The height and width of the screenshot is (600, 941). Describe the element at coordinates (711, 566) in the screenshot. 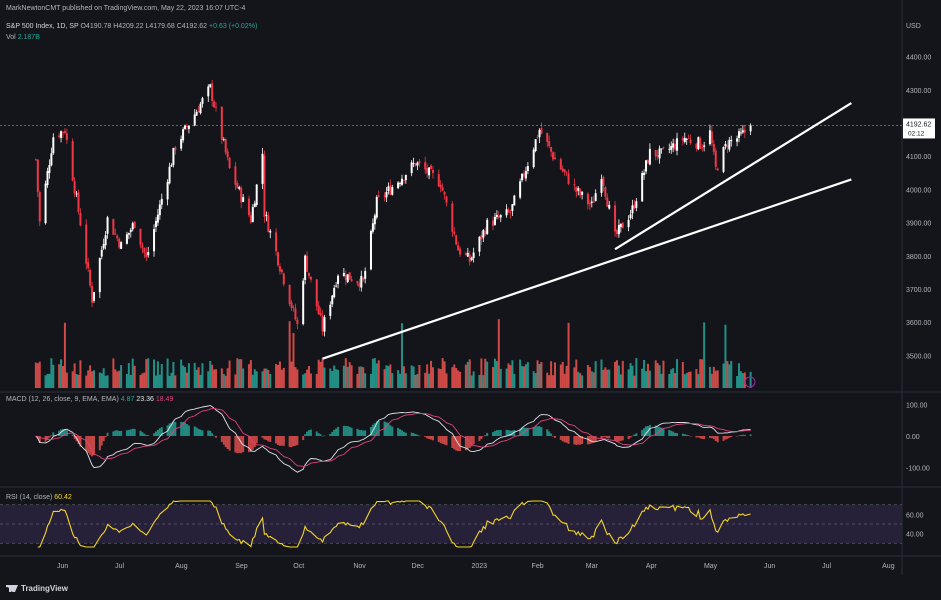

I see `time-axis-tick: May` at that location.